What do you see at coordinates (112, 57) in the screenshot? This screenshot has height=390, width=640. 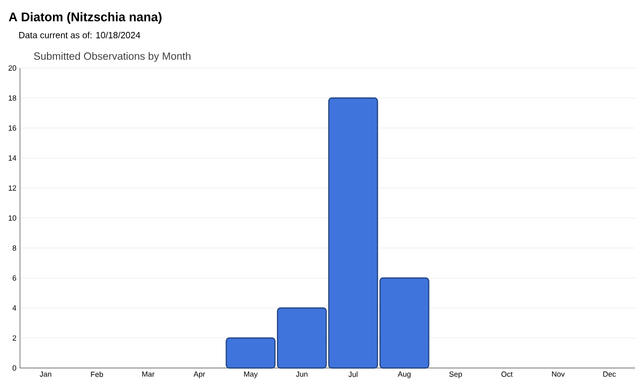 I see `text: Submitted Observations by Month` at bounding box center [112, 57].